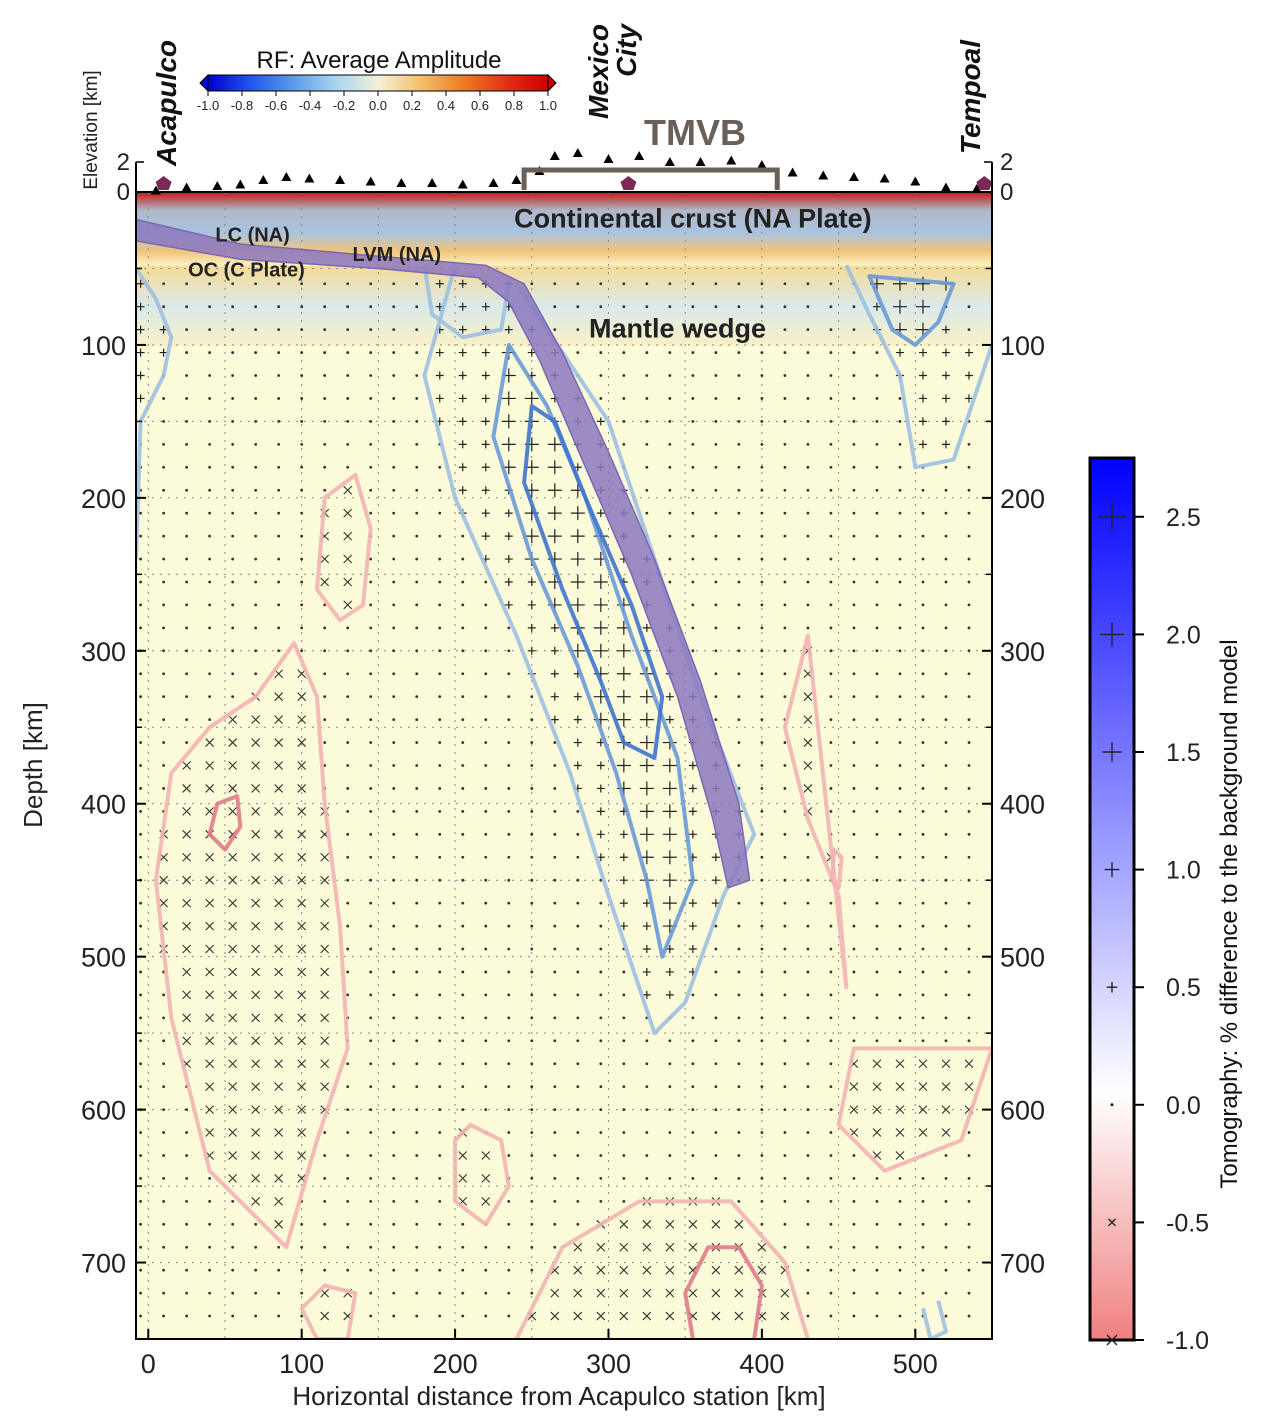 The width and height of the screenshot is (1273, 1423). Describe the element at coordinates (915, 1364) in the screenshot. I see `x-tick-label: 500` at that location.